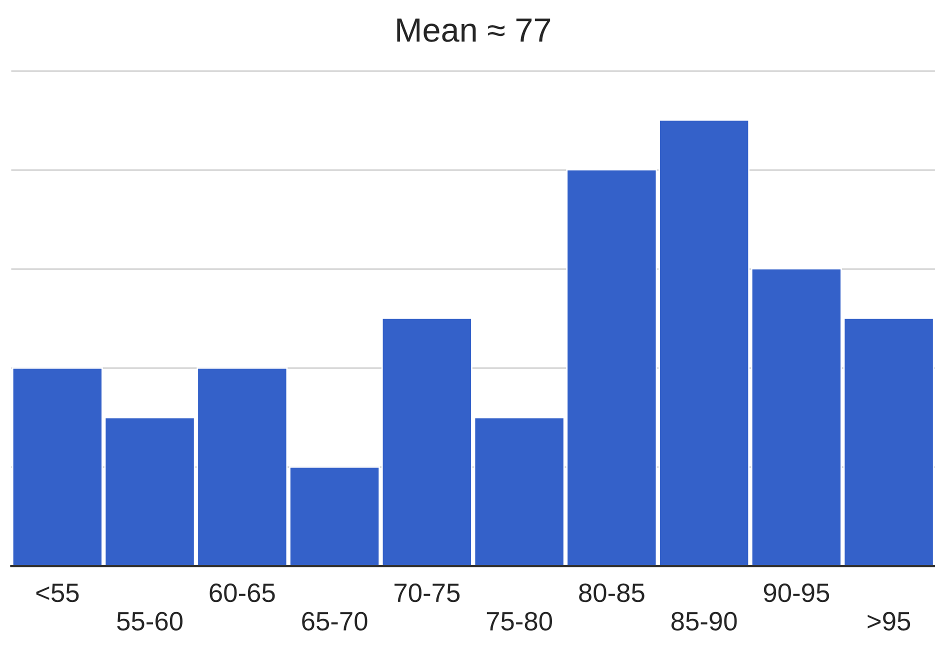  Describe the element at coordinates (473, 30) in the screenshot. I see `chart-title: Mean ≈ 77` at that location.